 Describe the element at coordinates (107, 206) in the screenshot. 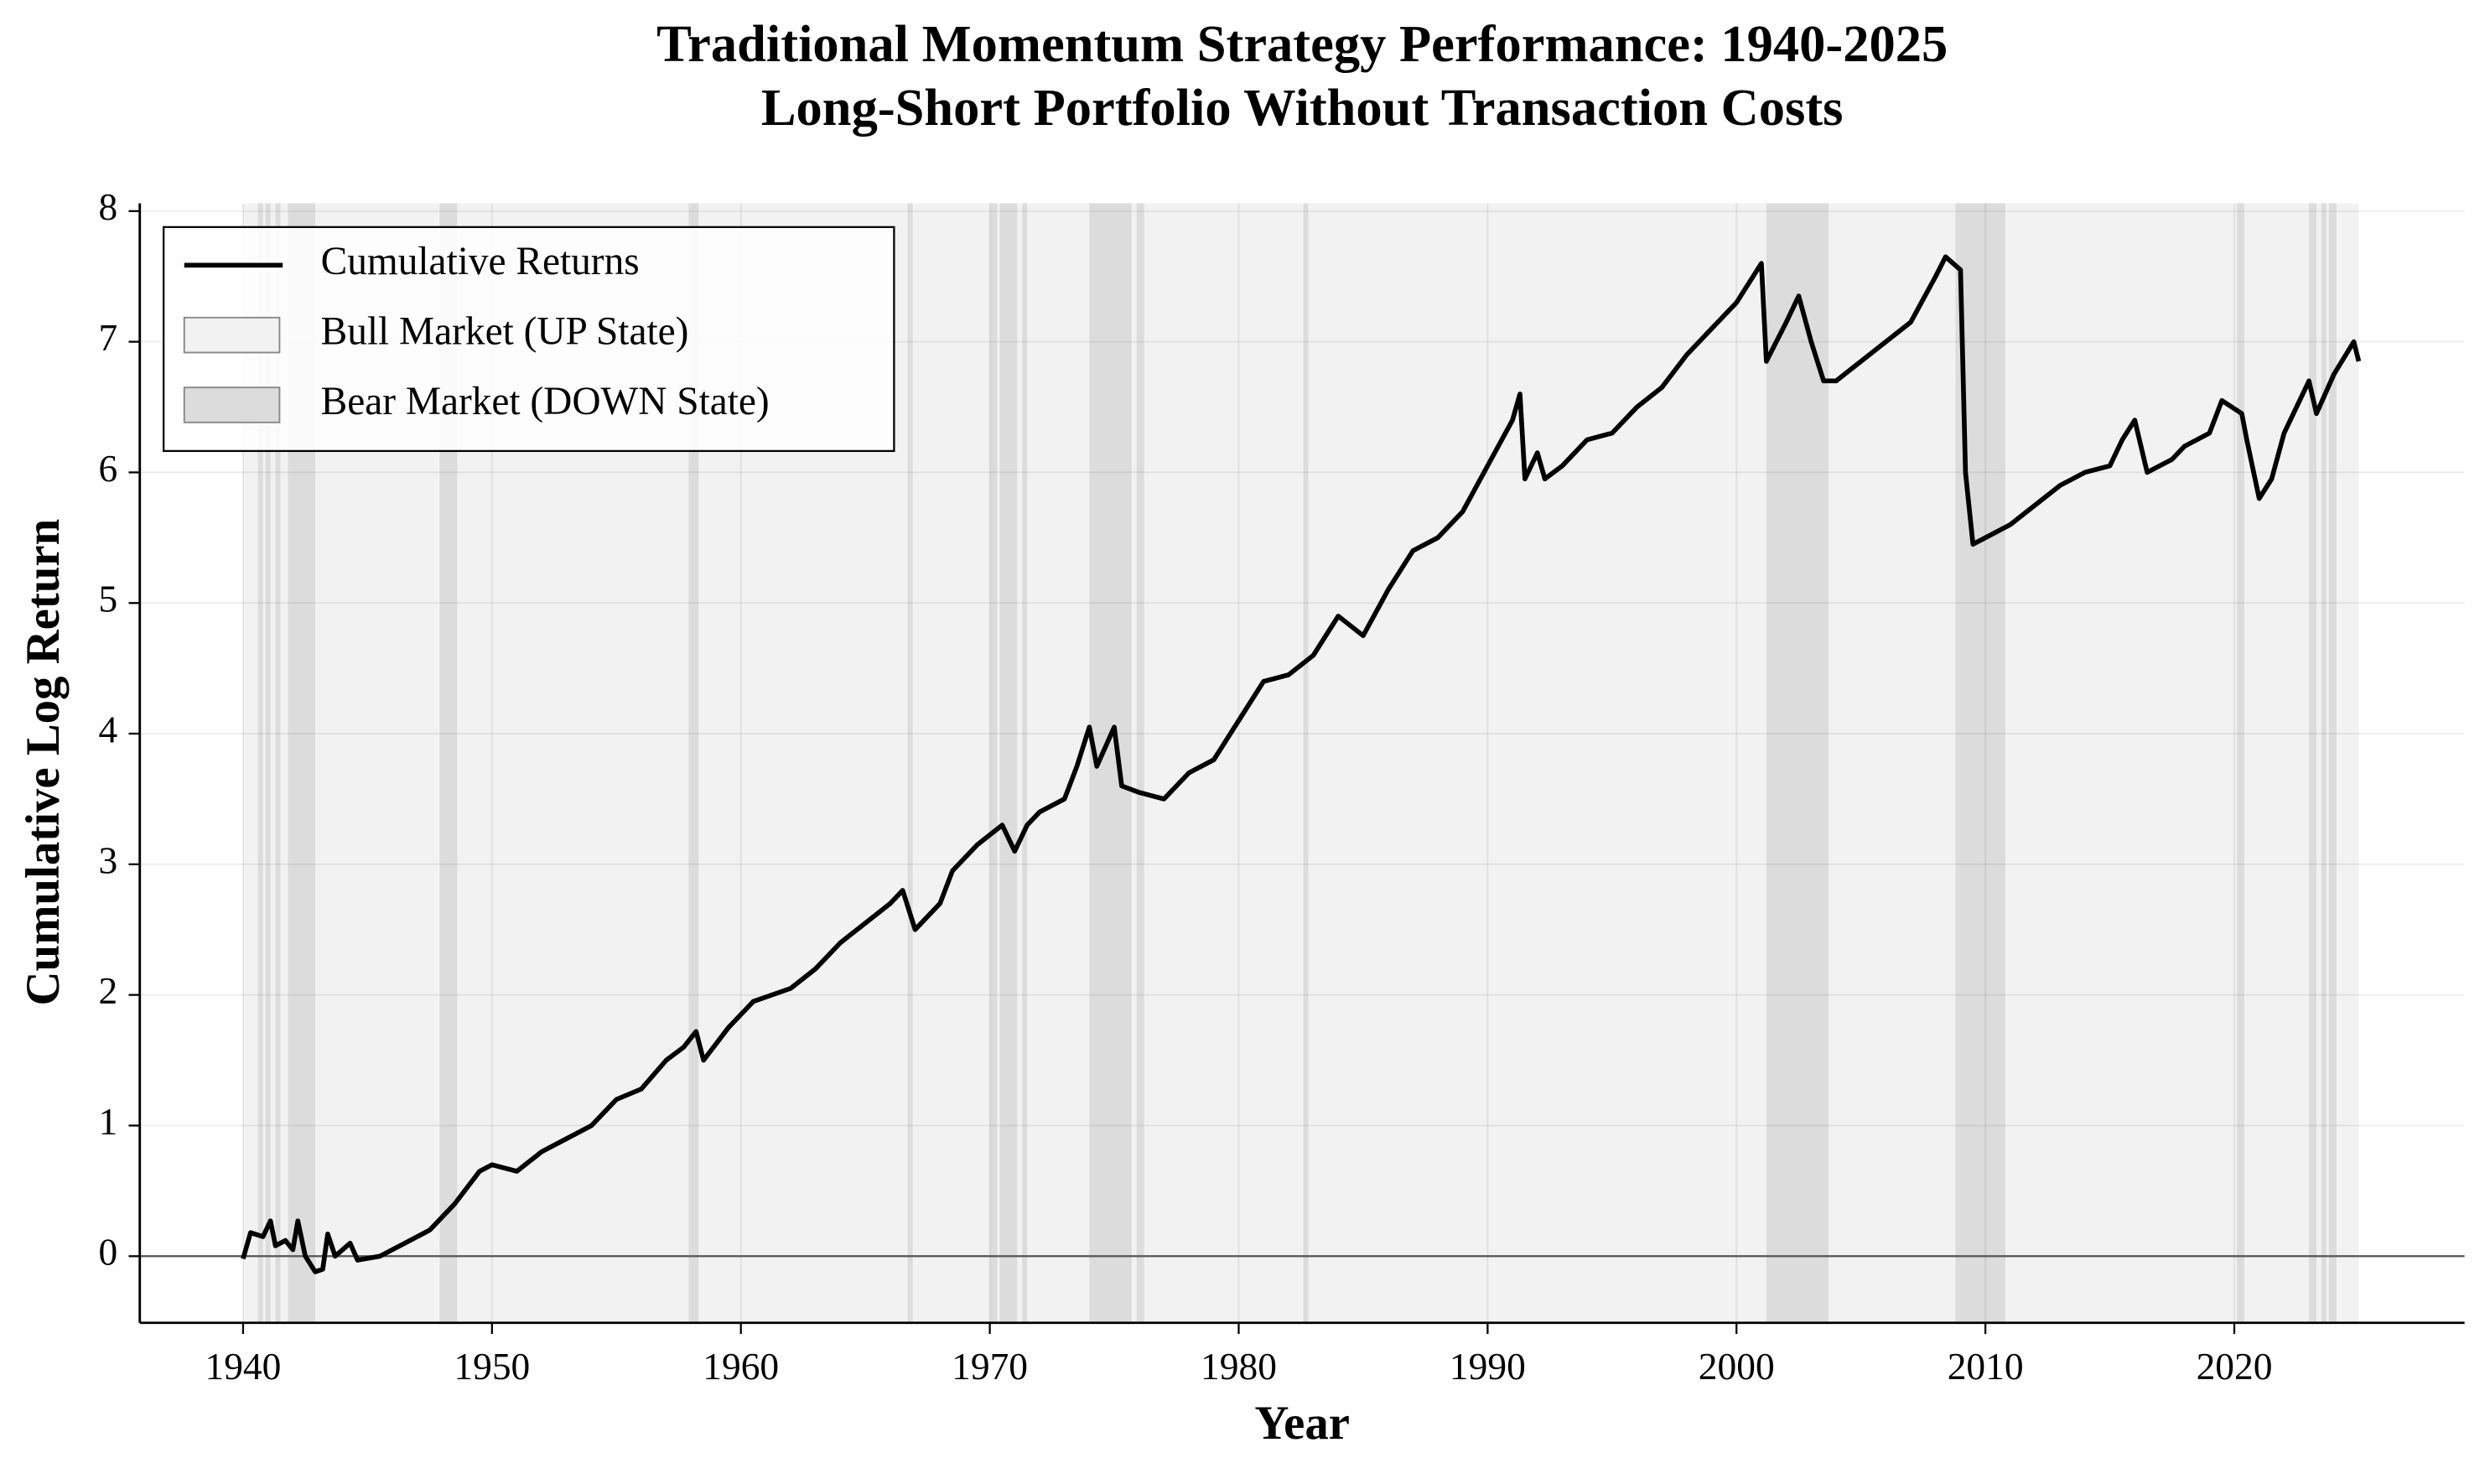

I see `y-tick-label: 8` at that location.